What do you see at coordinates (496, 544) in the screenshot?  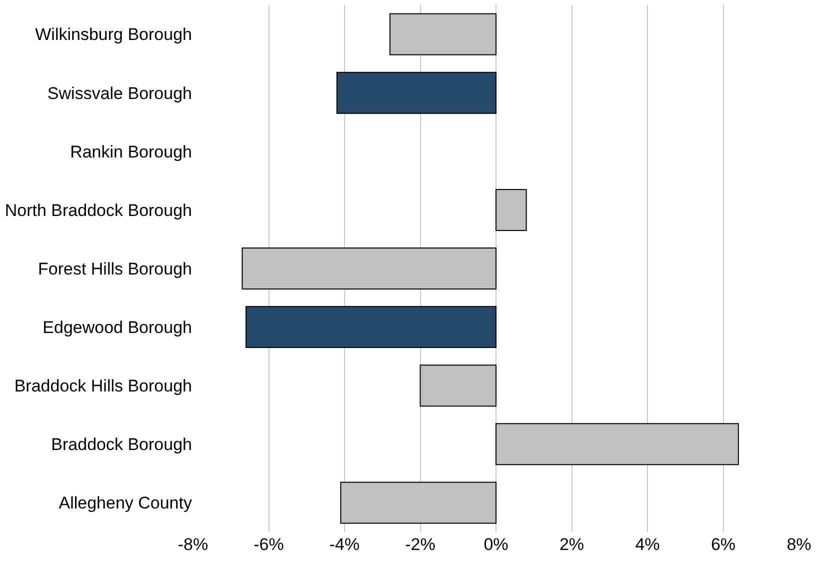 I see `x-tick-label: 0%` at bounding box center [496, 544].